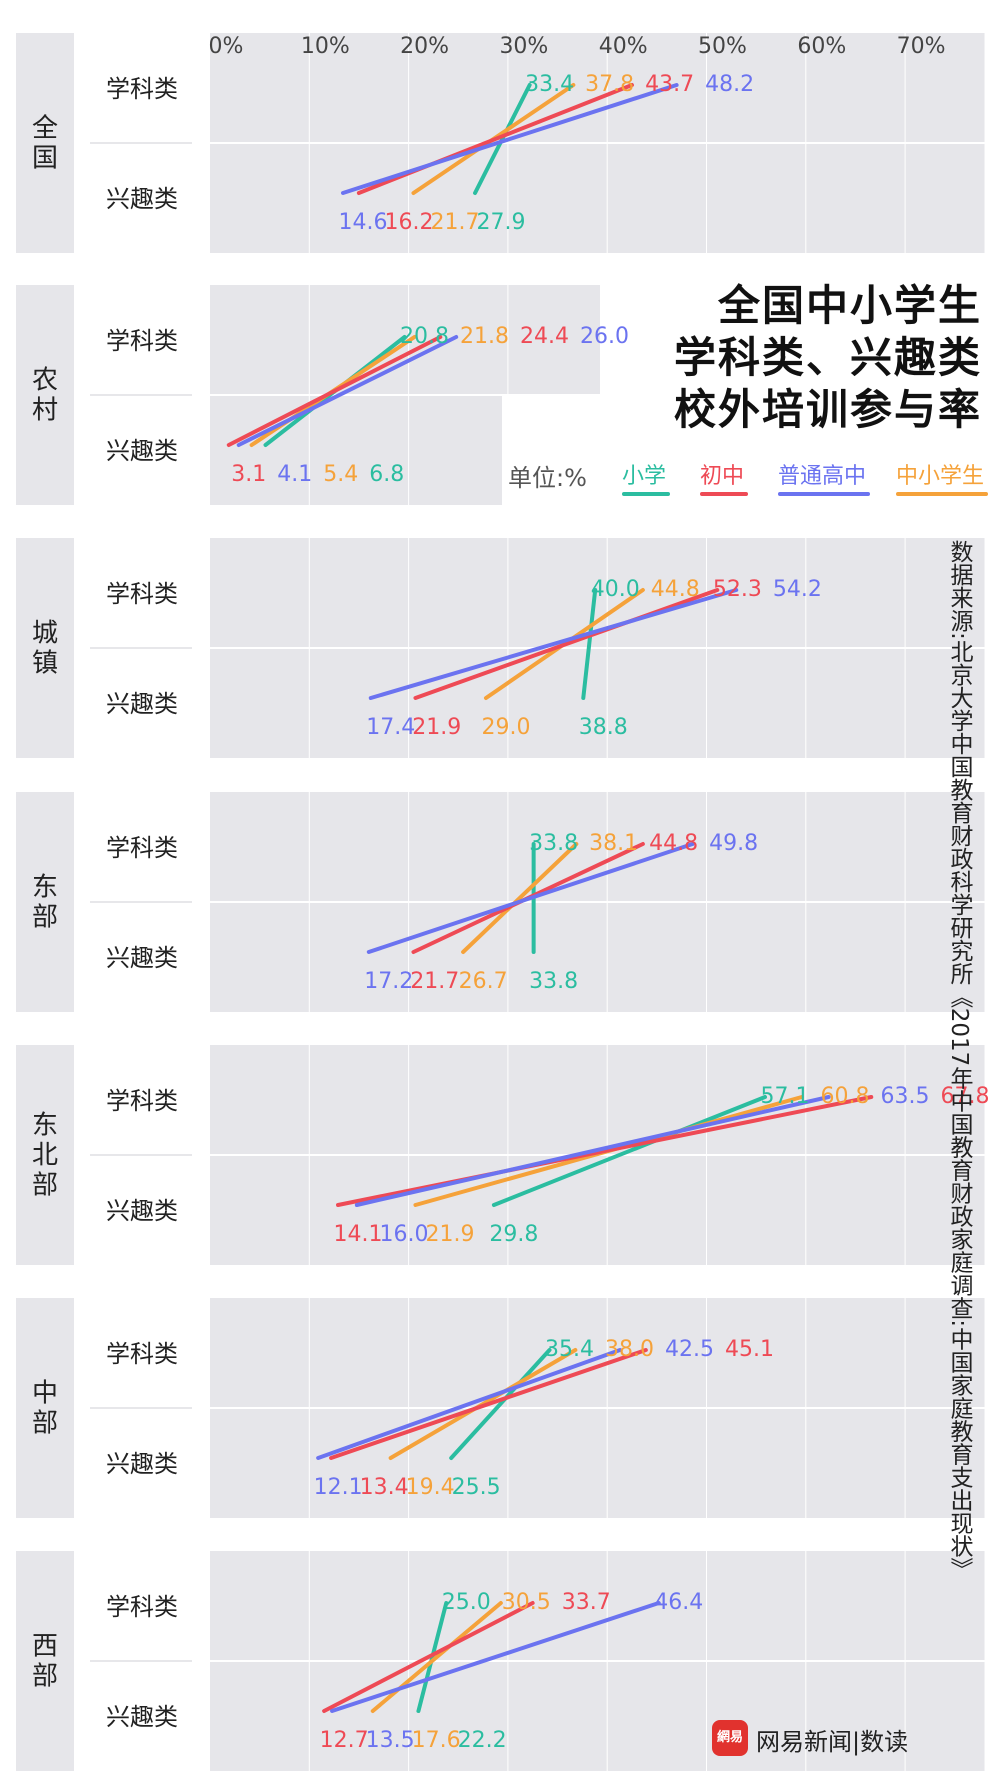 This screenshot has width=1000, height=1779. What do you see at coordinates (45, 633) in the screenshot?
I see `region-label-char: 城` at bounding box center [45, 633].